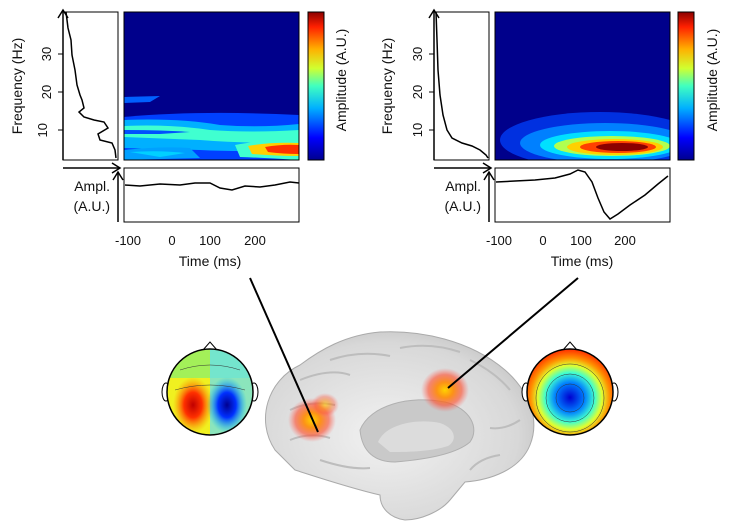 The height and width of the screenshot is (528, 735). I want to click on left-erp-trace, so click(212, 186).